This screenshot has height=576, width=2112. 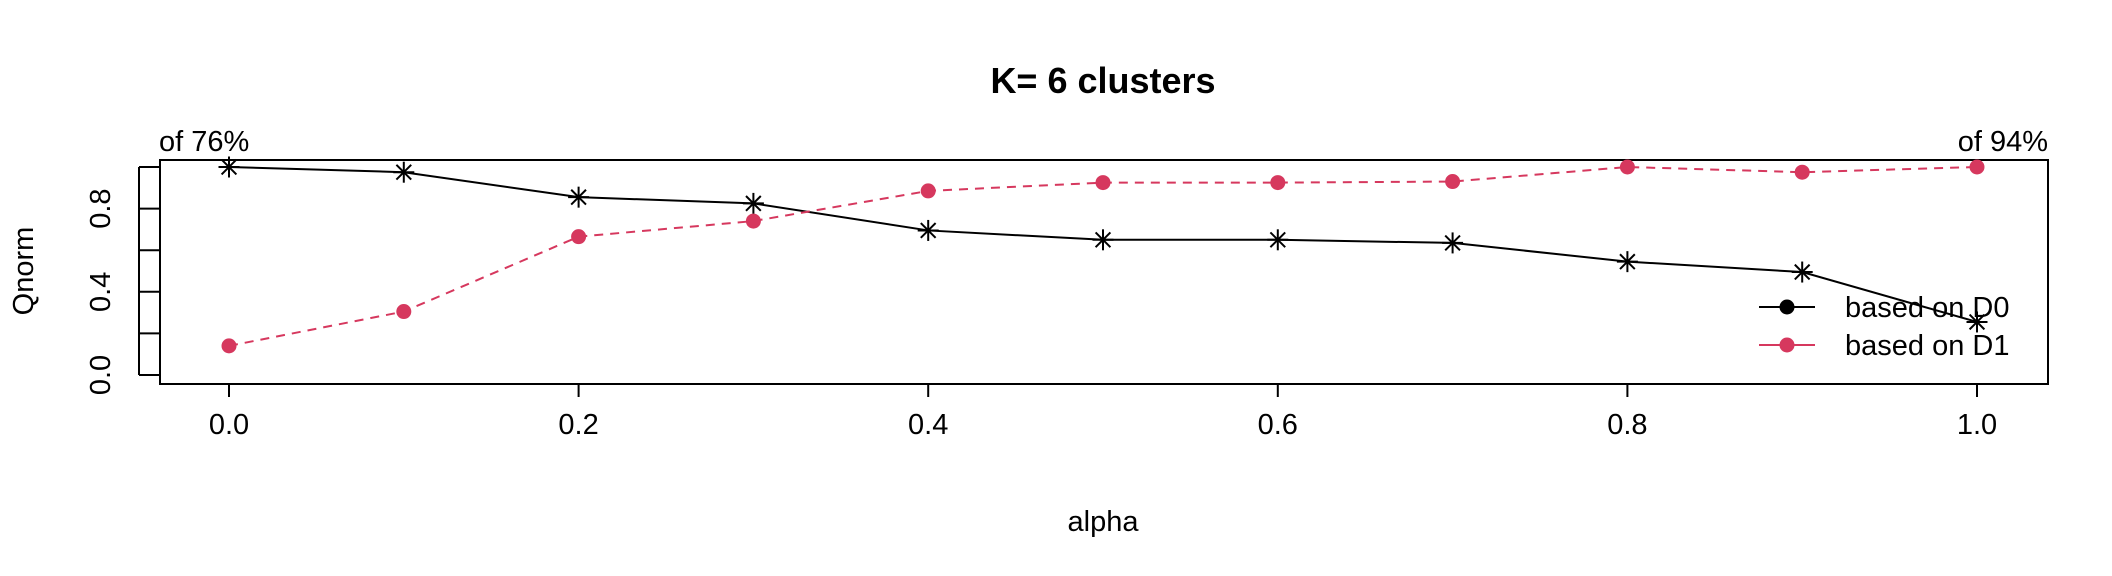 What do you see at coordinates (1278, 425) in the screenshot?
I see `x-tick-label: 0.6` at bounding box center [1278, 425].